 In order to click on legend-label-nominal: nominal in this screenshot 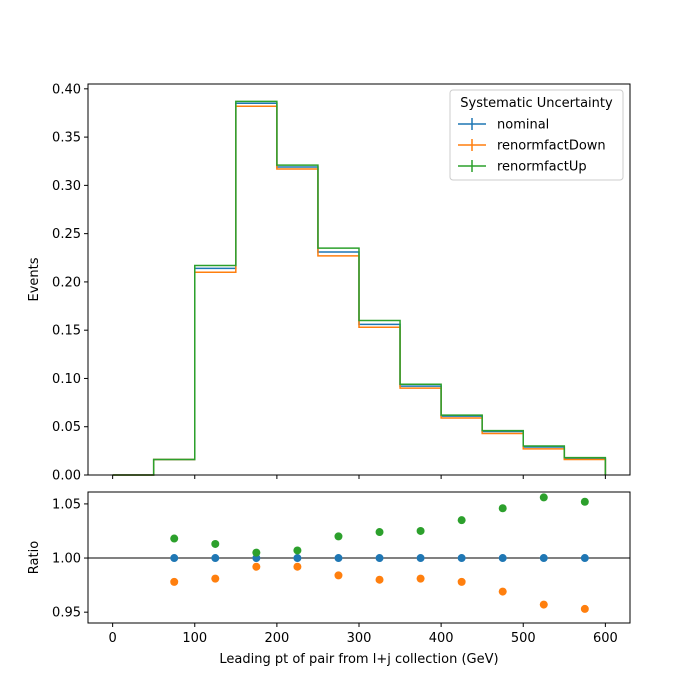, I will do `click(523, 125)`.